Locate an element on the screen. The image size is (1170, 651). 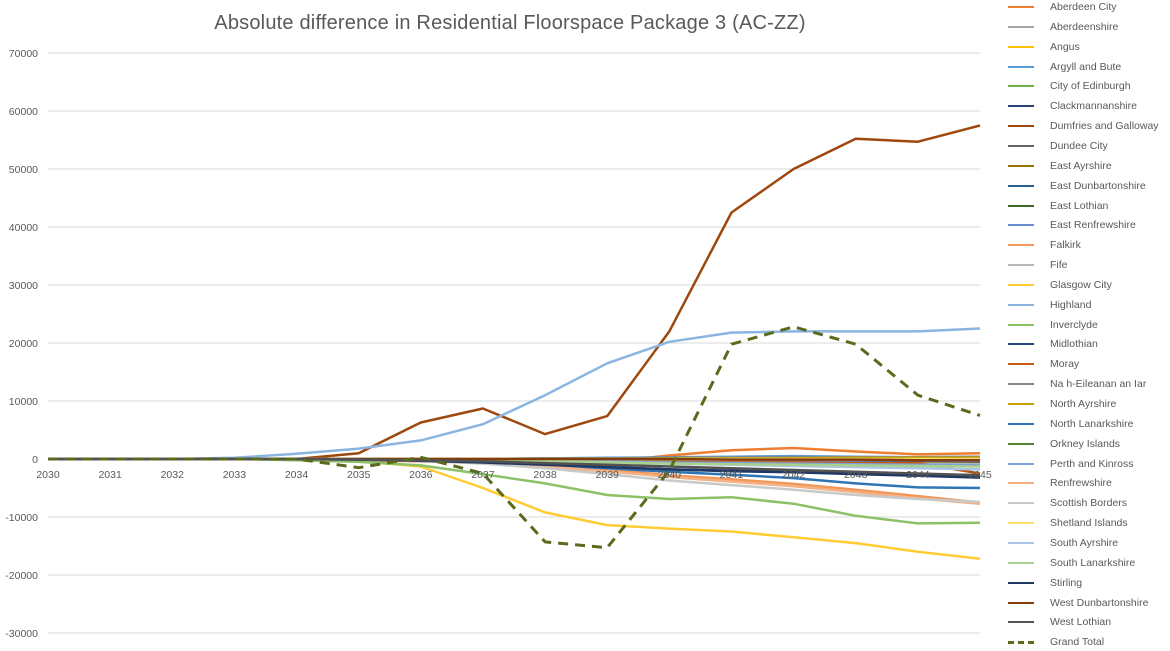
legend-label: South Ayrshire is located at coordinates (1084, 542).